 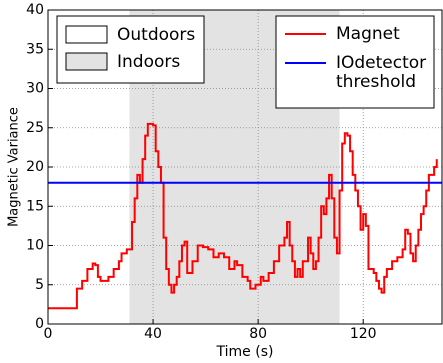 What do you see at coordinates (35, 167) in the screenshot?
I see `y-tick-label: 20` at bounding box center [35, 167].